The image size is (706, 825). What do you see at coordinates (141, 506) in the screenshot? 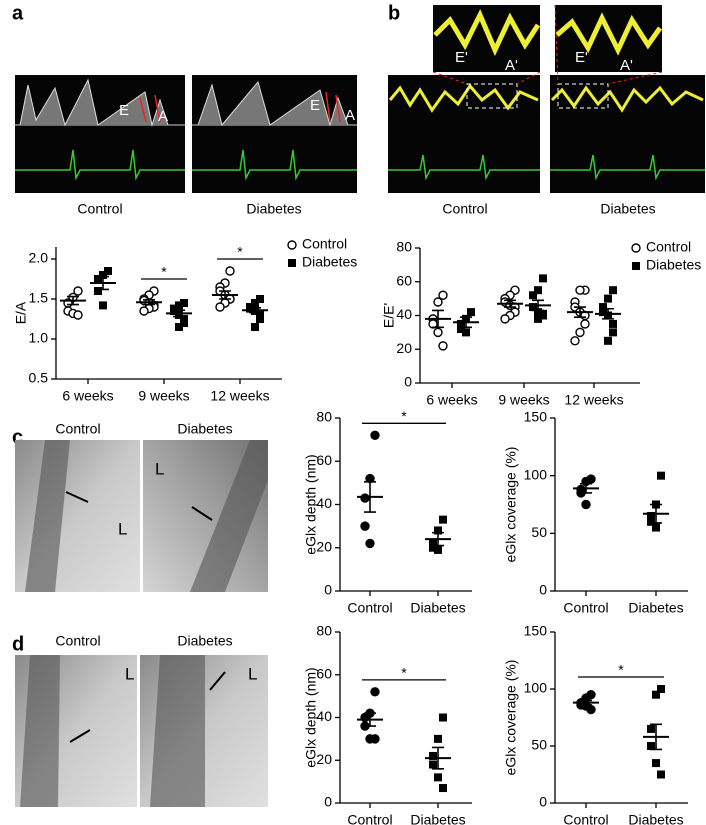
I see `tem-images: L L Control Diabetes` at bounding box center [141, 506].